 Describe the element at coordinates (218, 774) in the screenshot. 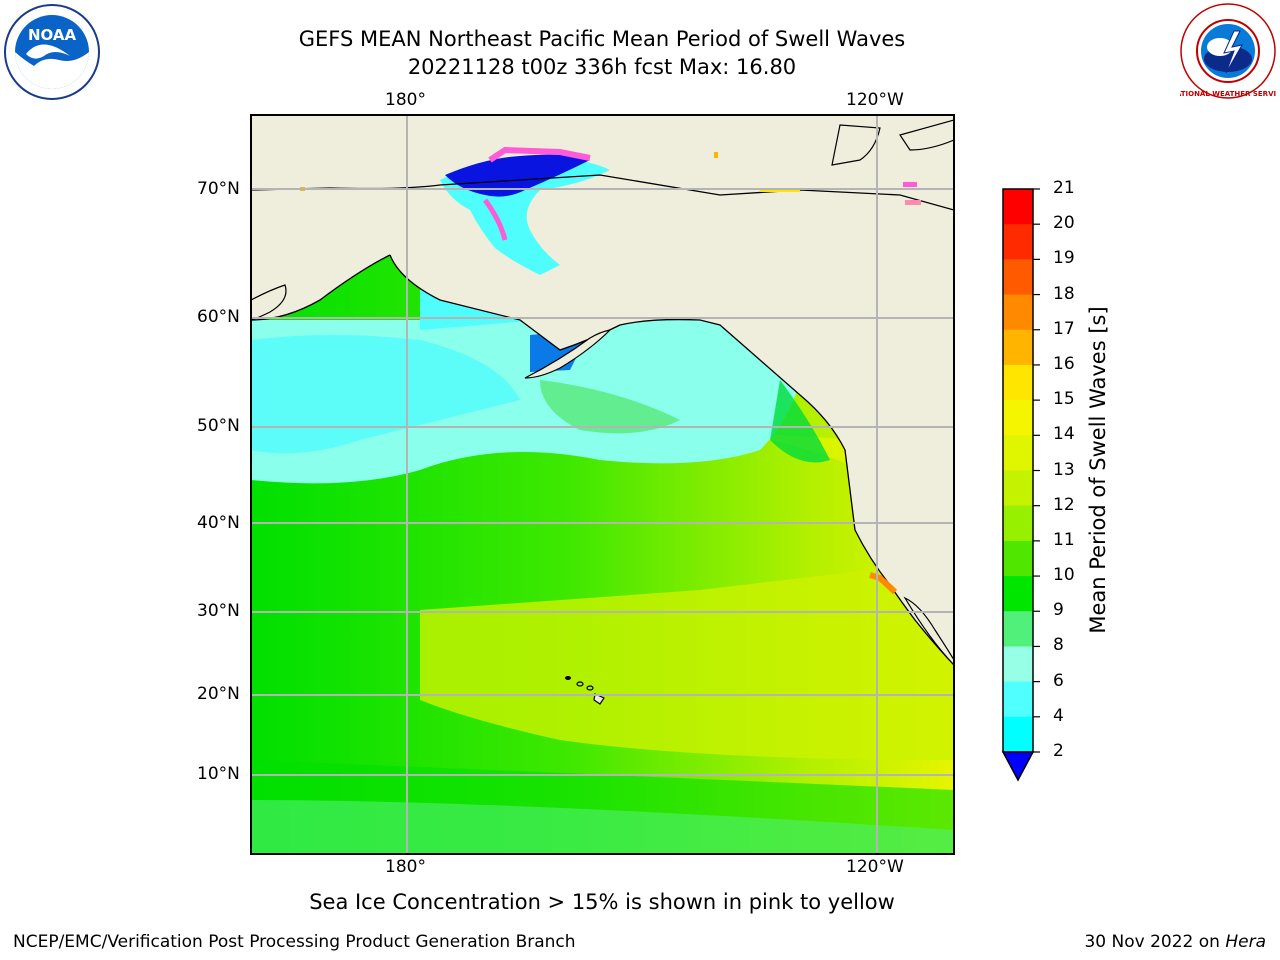

I see `lat-label-10n: 10°N` at that location.